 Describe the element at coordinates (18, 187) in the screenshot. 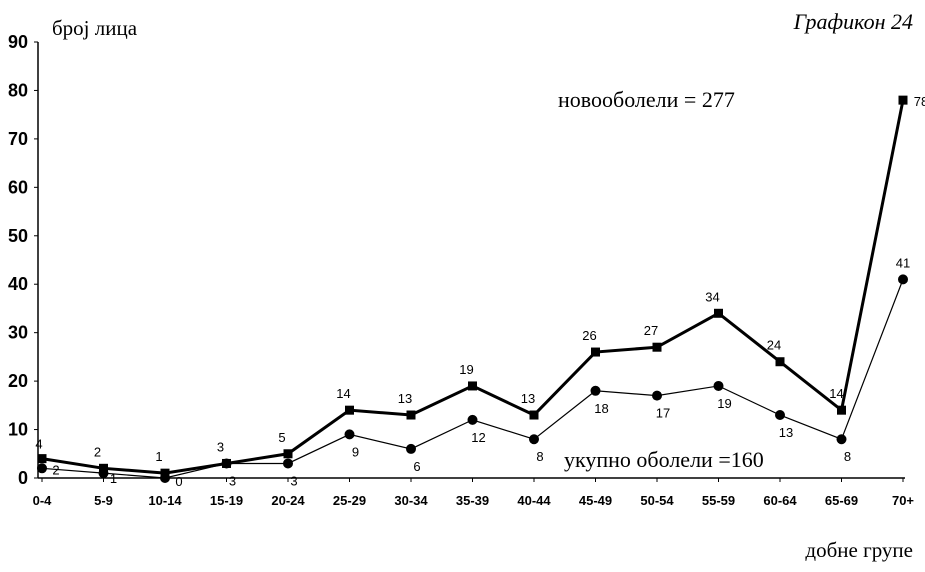

I see `y-tick-label: 60` at that location.